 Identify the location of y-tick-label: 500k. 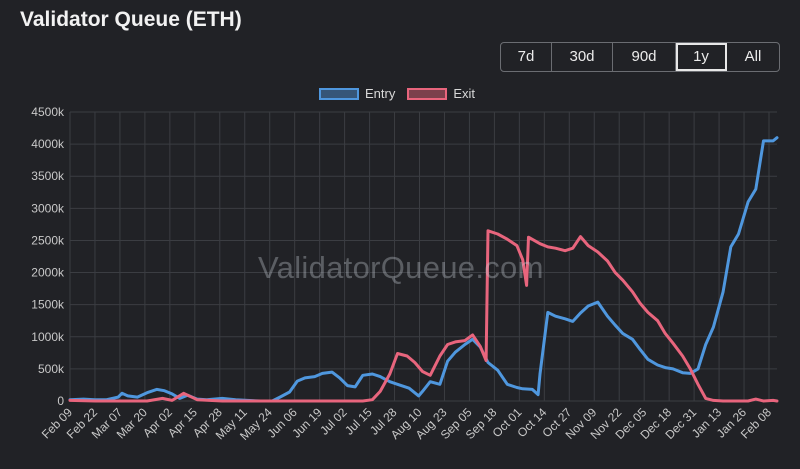
(51, 369).